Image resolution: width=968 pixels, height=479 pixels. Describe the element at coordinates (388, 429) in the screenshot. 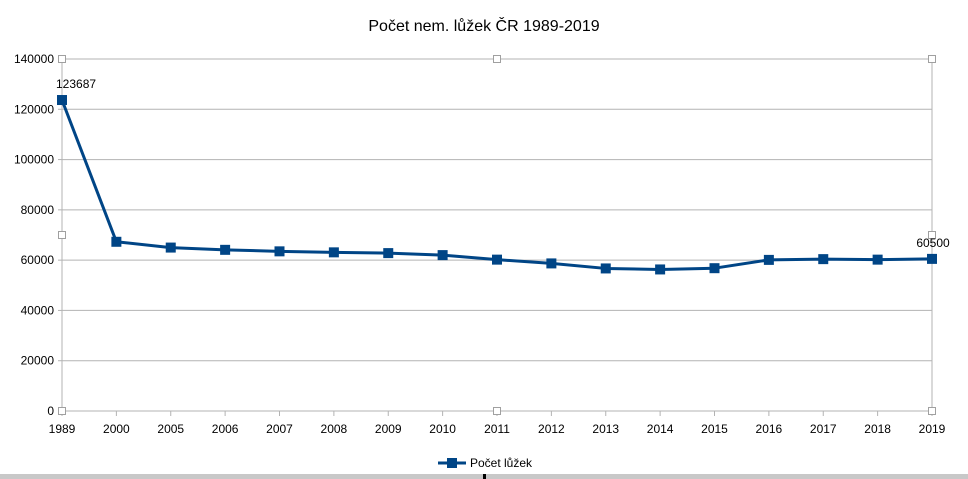

I see `x-tick-label: 2009` at that location.